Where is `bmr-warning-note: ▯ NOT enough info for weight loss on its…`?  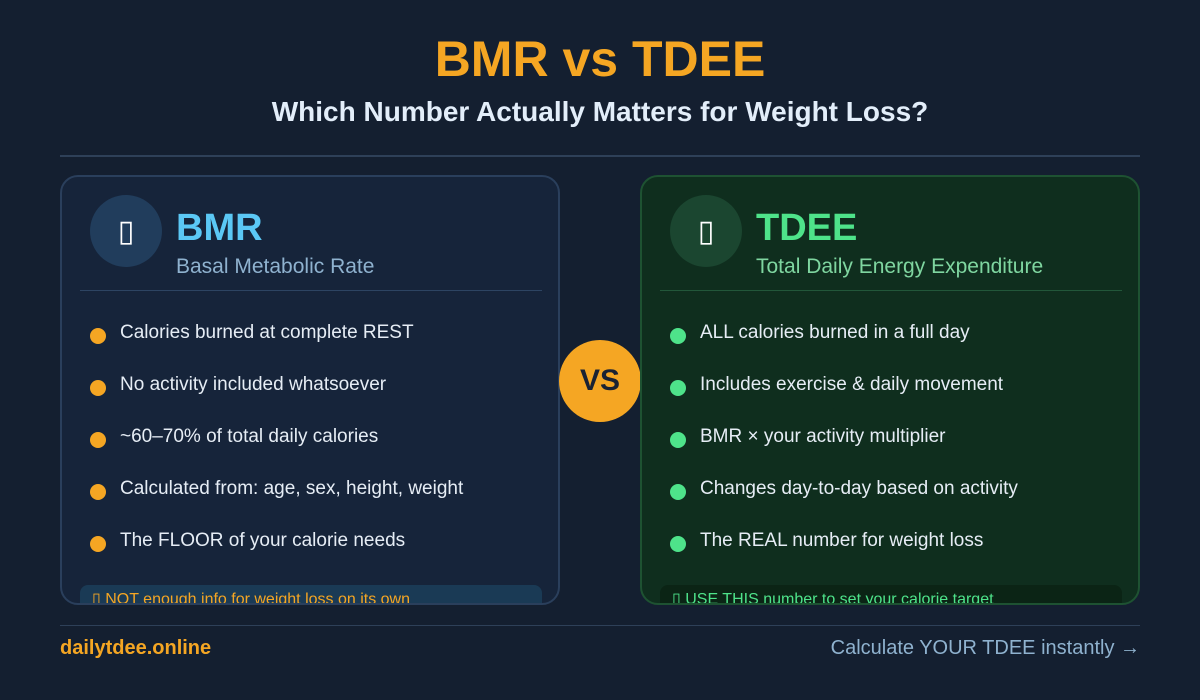 bmr-warning-note: ▯ NOT enough info for weight loss on its… is located at coordinates (311, 594).